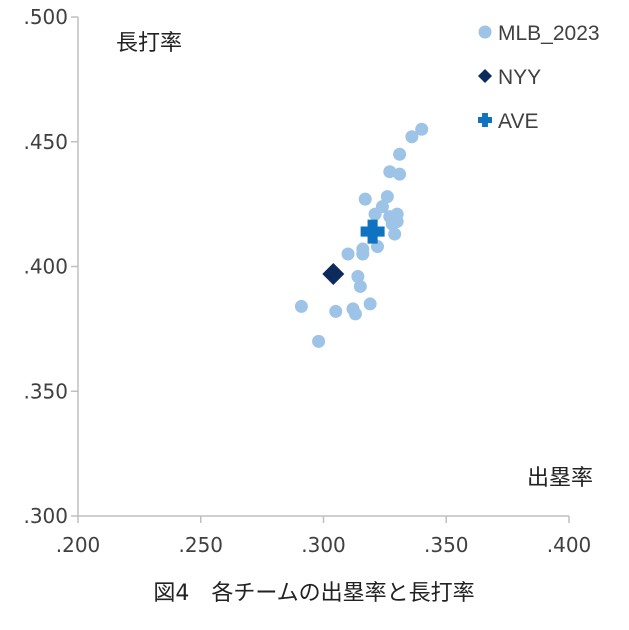  I want to click on legend-label: AVE, so click(518, 121).